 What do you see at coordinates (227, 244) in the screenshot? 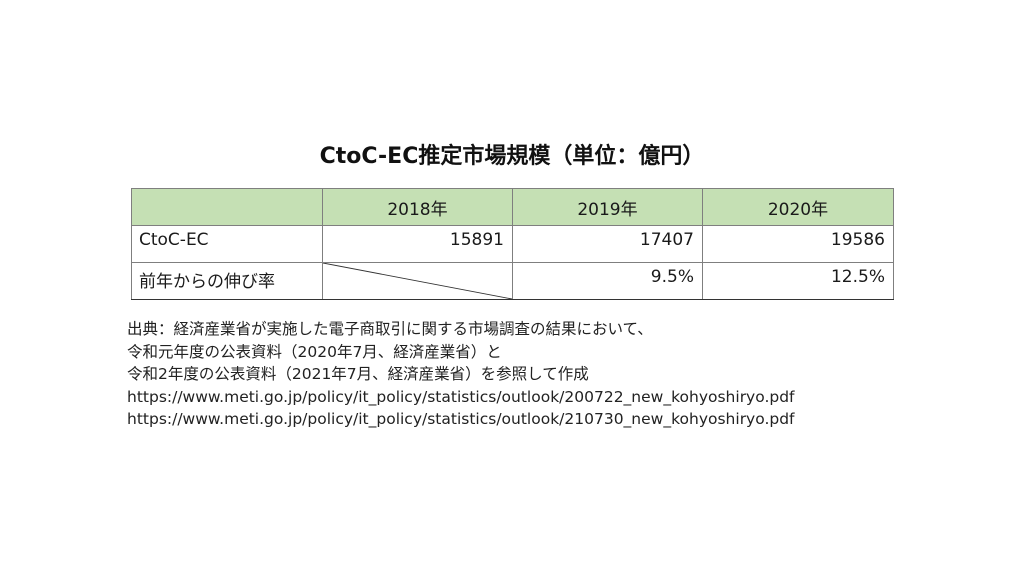
I see `row-label-ctoc-ec: CtoC-EC` at bounding box center [227, 244].